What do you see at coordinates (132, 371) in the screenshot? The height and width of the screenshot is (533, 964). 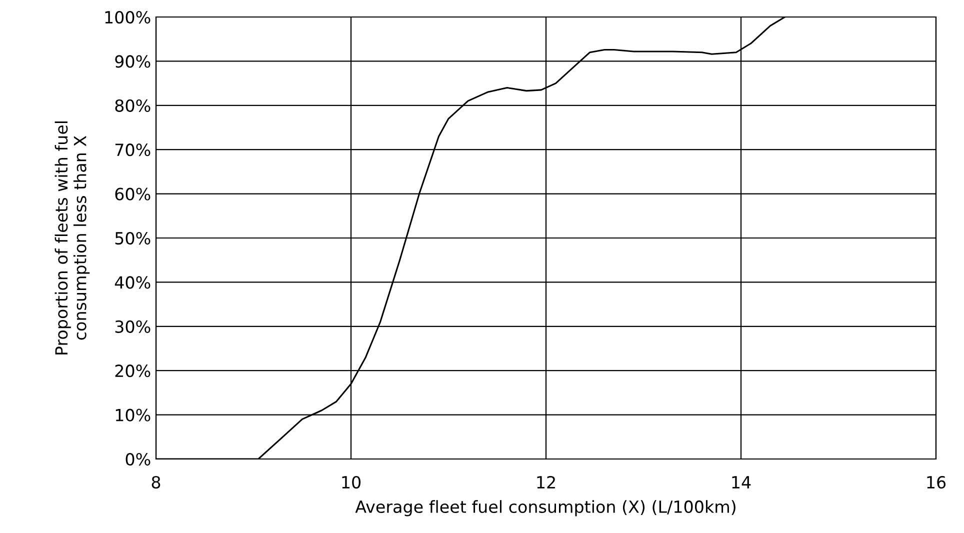 I see `y-tick-label: 20%` at bounding box center [132, 371].